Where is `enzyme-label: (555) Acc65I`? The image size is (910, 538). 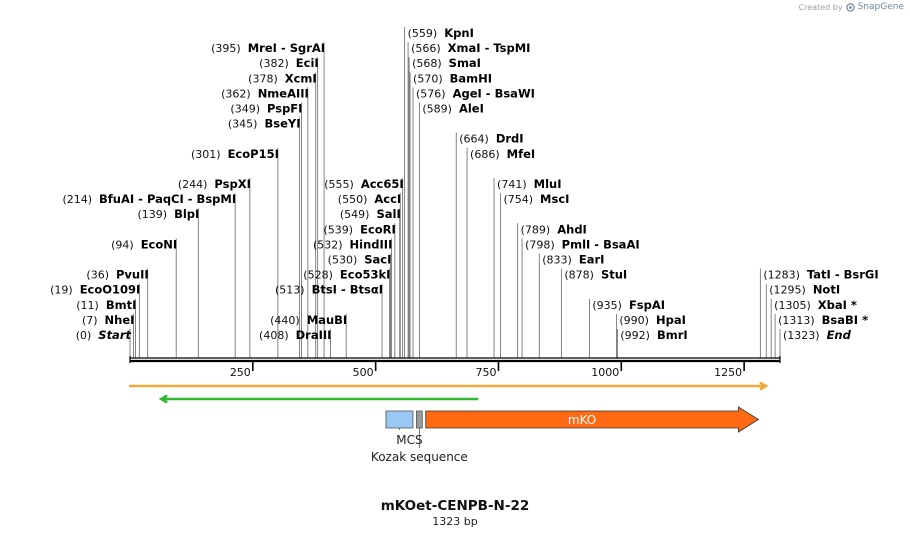 enzyme-label: (555) Acc65I is located at coordinates (363, 184).